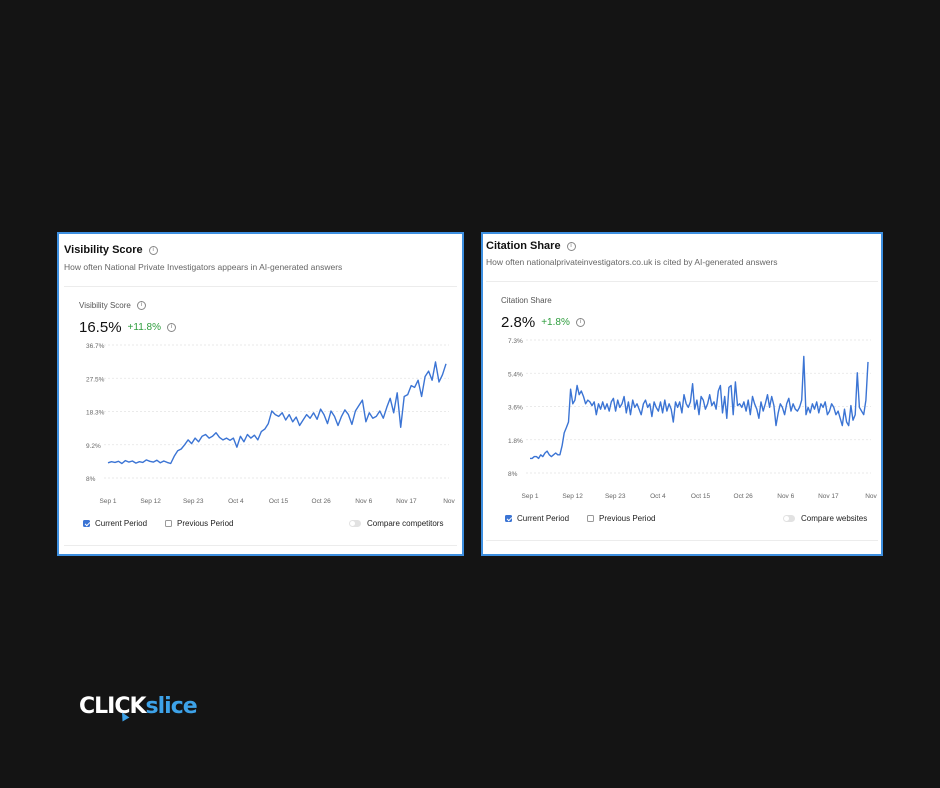 The height and width of the screenshot is (788, 940). Describe the element at coordinates (171, 706) in the screenshot. I see `logo-part-slice: slice` at that location.